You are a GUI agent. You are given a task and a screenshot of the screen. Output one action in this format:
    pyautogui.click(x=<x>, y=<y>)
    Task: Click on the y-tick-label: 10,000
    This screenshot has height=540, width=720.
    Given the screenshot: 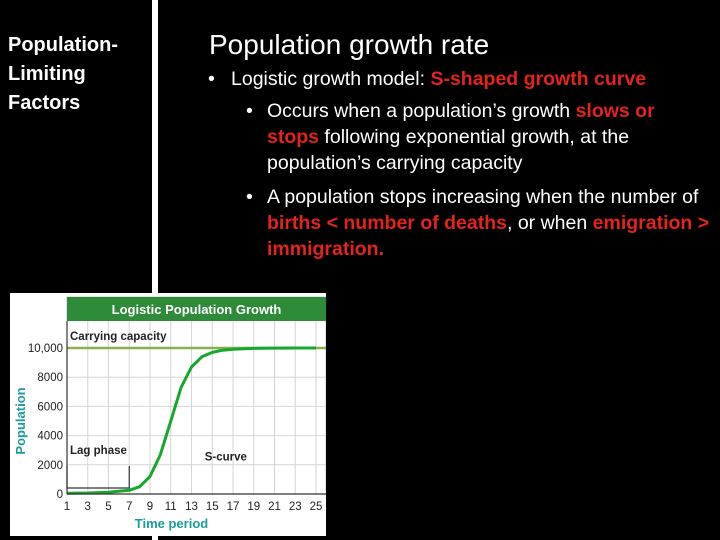 What is the action you would take?
    pyautogui.click(x=45, y=349)
    